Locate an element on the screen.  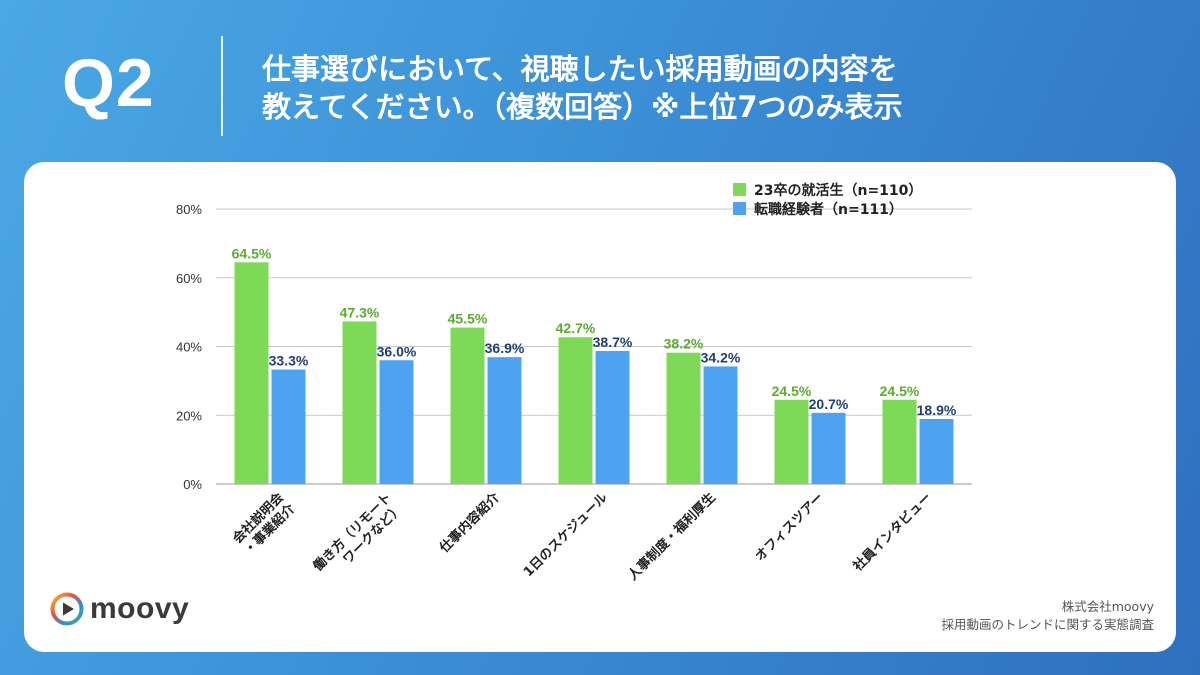
source-note: 株式会社moovy 採用動画のトレンドに関する実態調査 is located at coordinates (1047, 616).